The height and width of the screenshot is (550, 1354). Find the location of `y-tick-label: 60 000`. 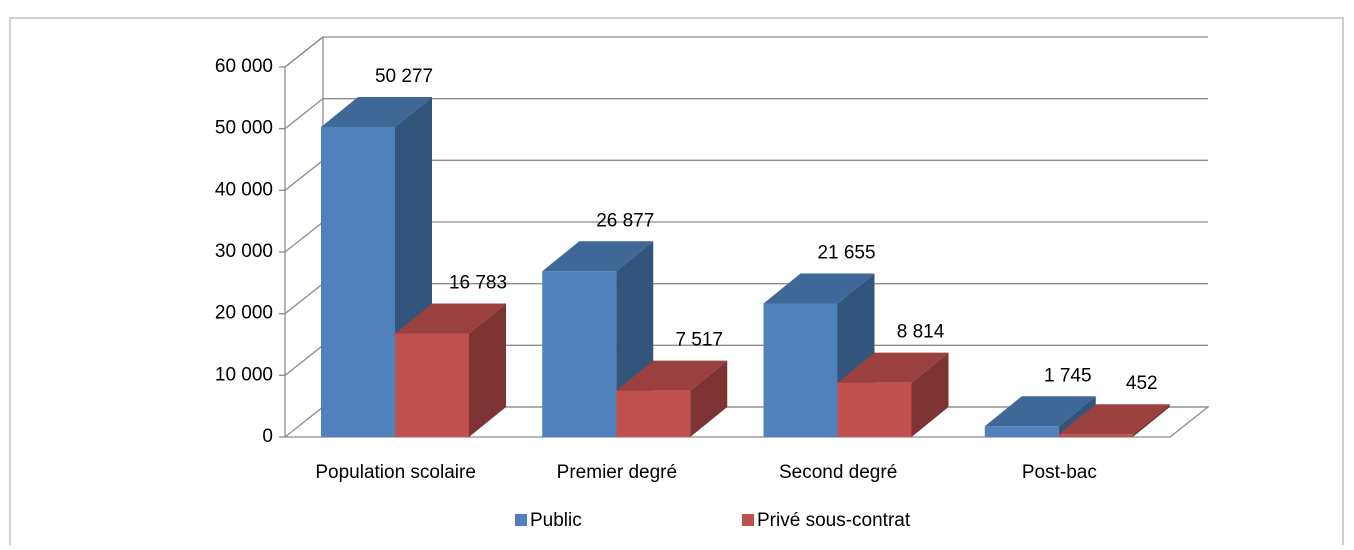

y-tick-label: 60 000 is located at coordinates (244, 66).